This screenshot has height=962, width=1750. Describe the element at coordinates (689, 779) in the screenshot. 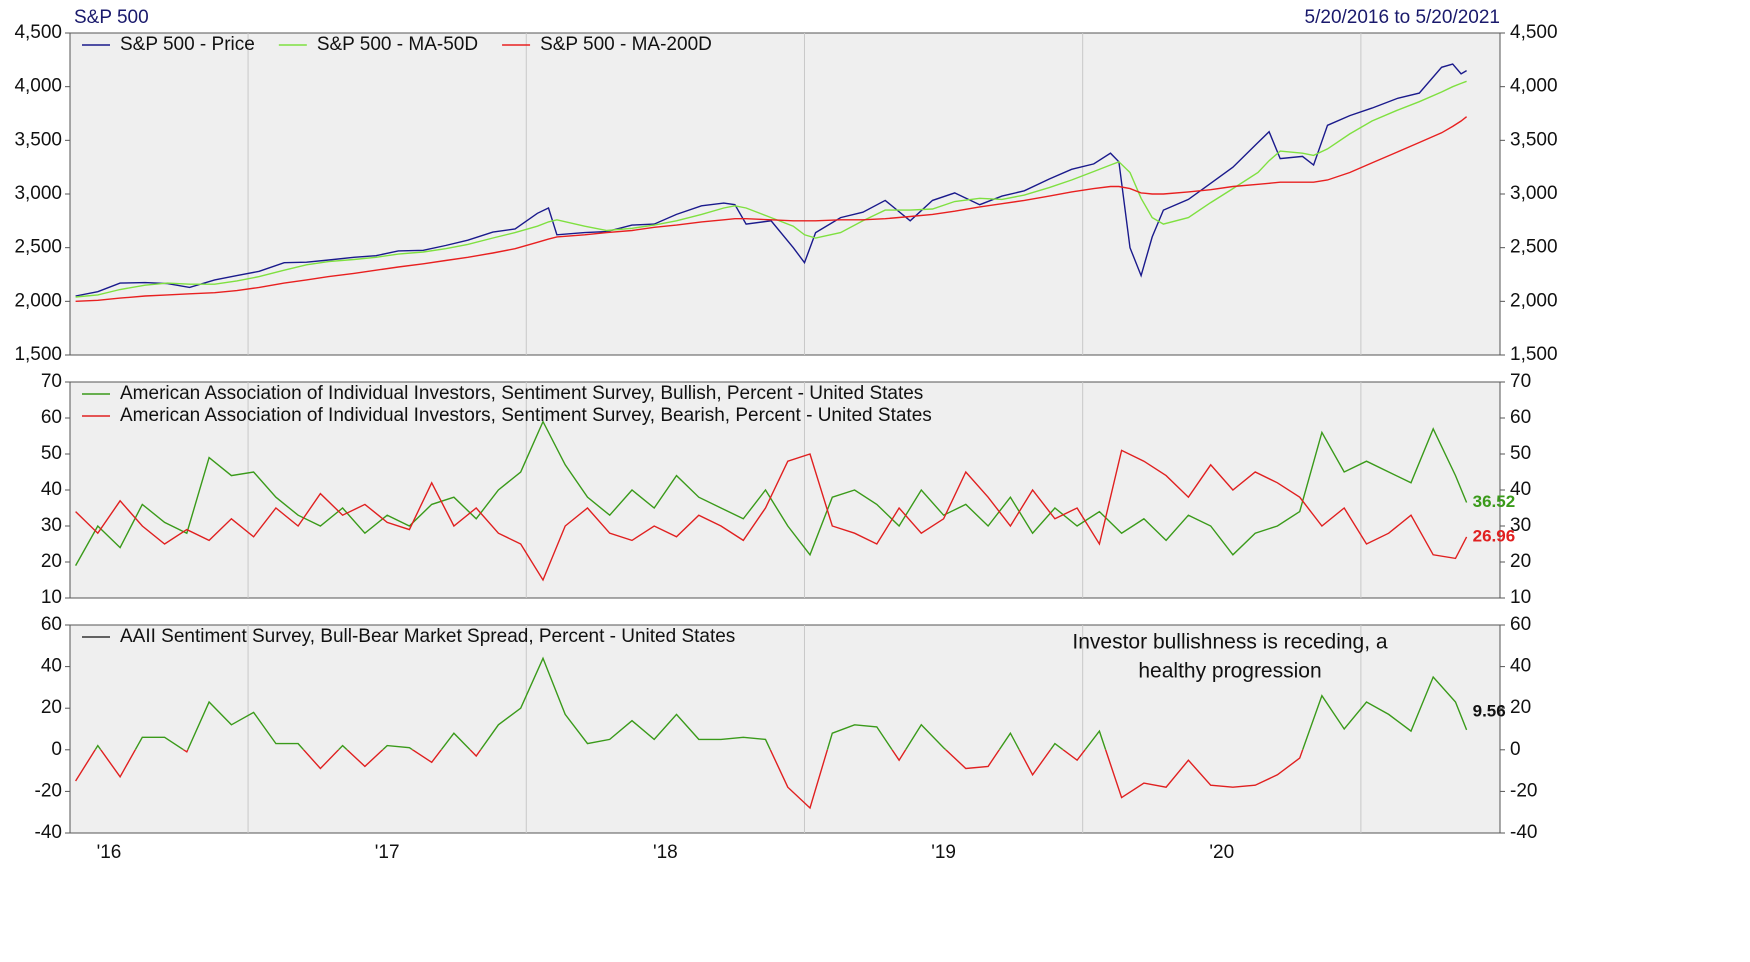

I see `series-line-negative` at that location.